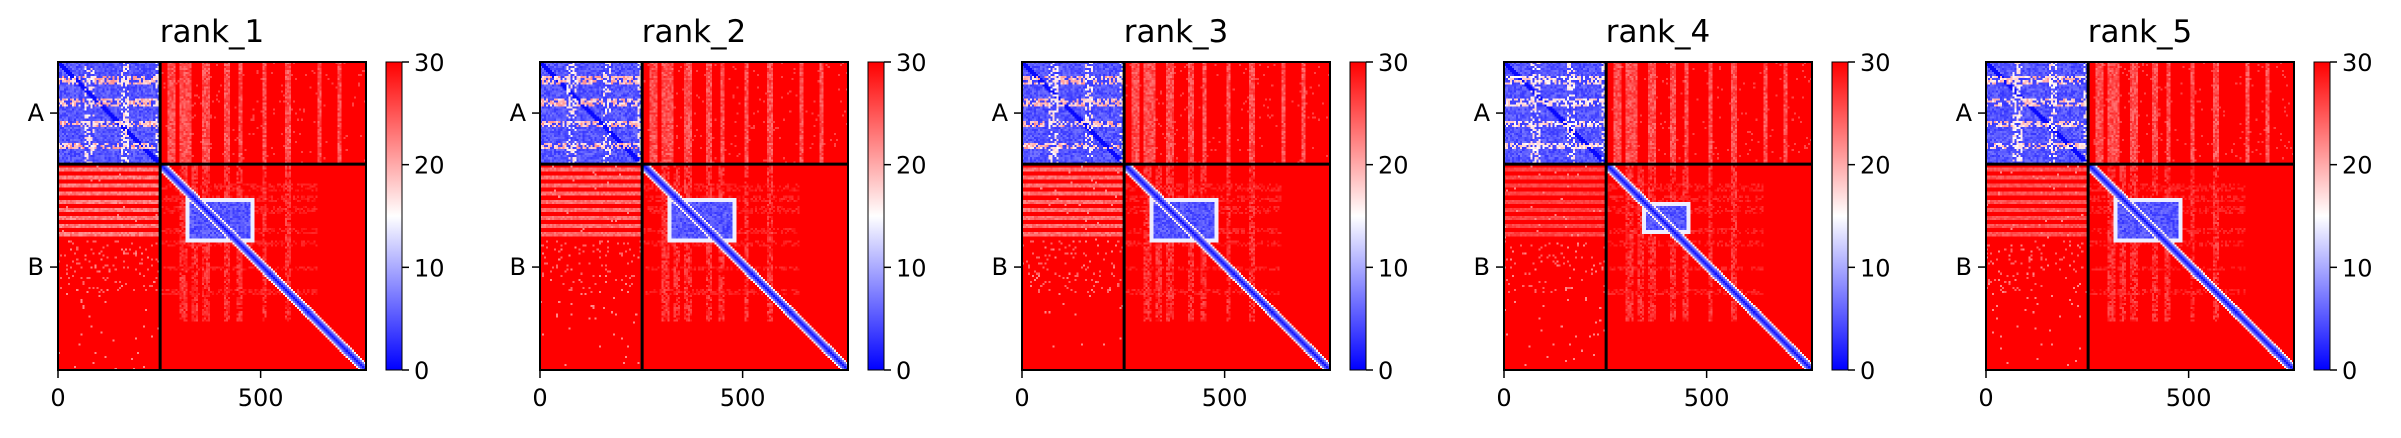  What do you see at coordinates (1176, 32) in the screenshot?
I see `panel-title: rank_3` at bounding box center [1176, 32].